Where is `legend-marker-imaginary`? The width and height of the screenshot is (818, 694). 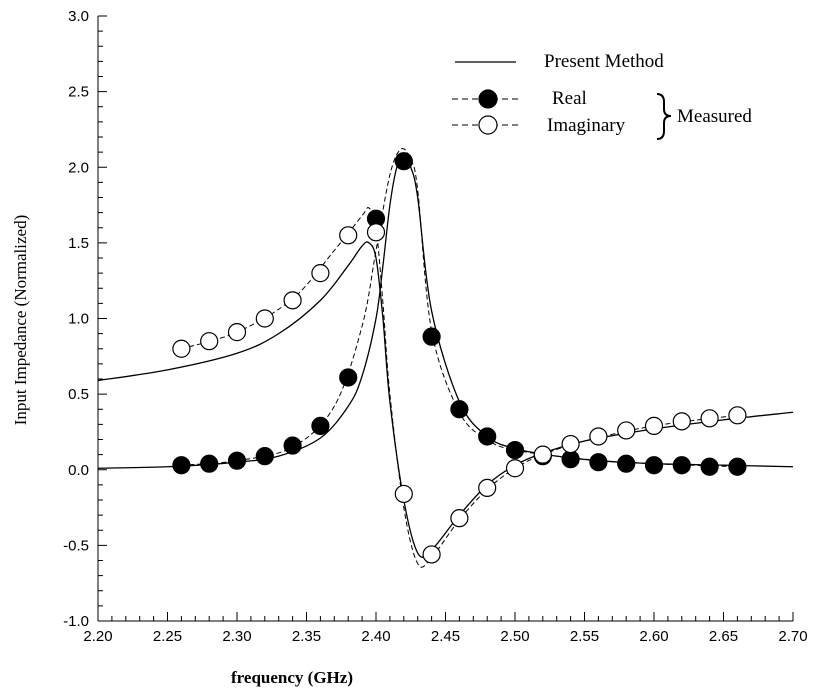
legend-marker-imaginary is located at coordinates (488, 125).